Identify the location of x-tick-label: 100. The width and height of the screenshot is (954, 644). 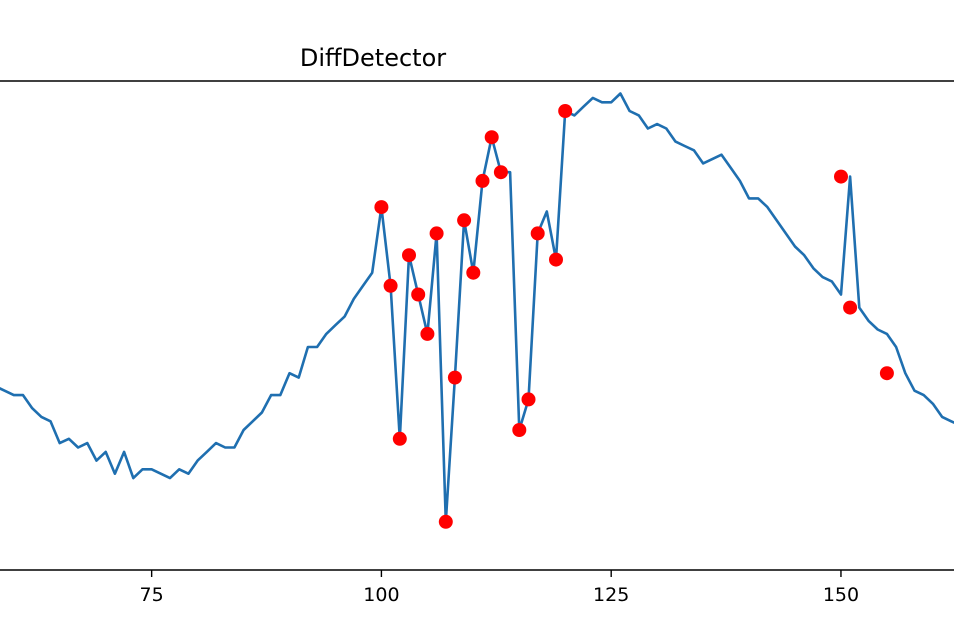
(381, 595).